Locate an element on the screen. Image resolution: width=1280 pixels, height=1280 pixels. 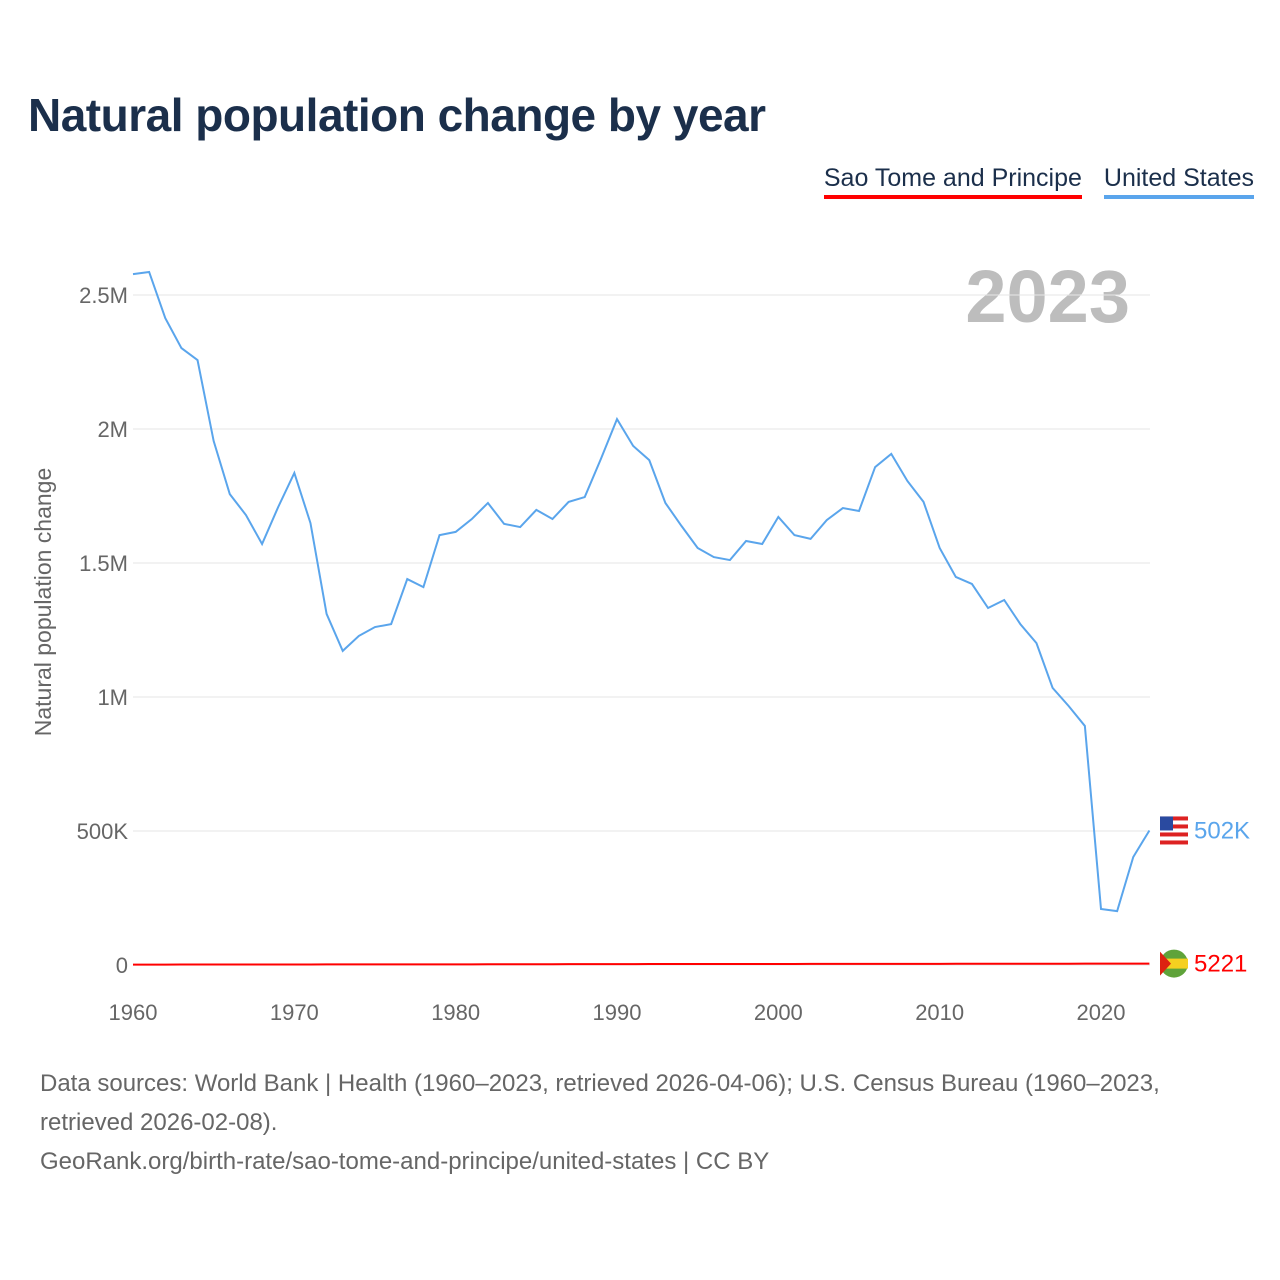
chart-title: Natural population change by year is located at coordinates (397, 115).